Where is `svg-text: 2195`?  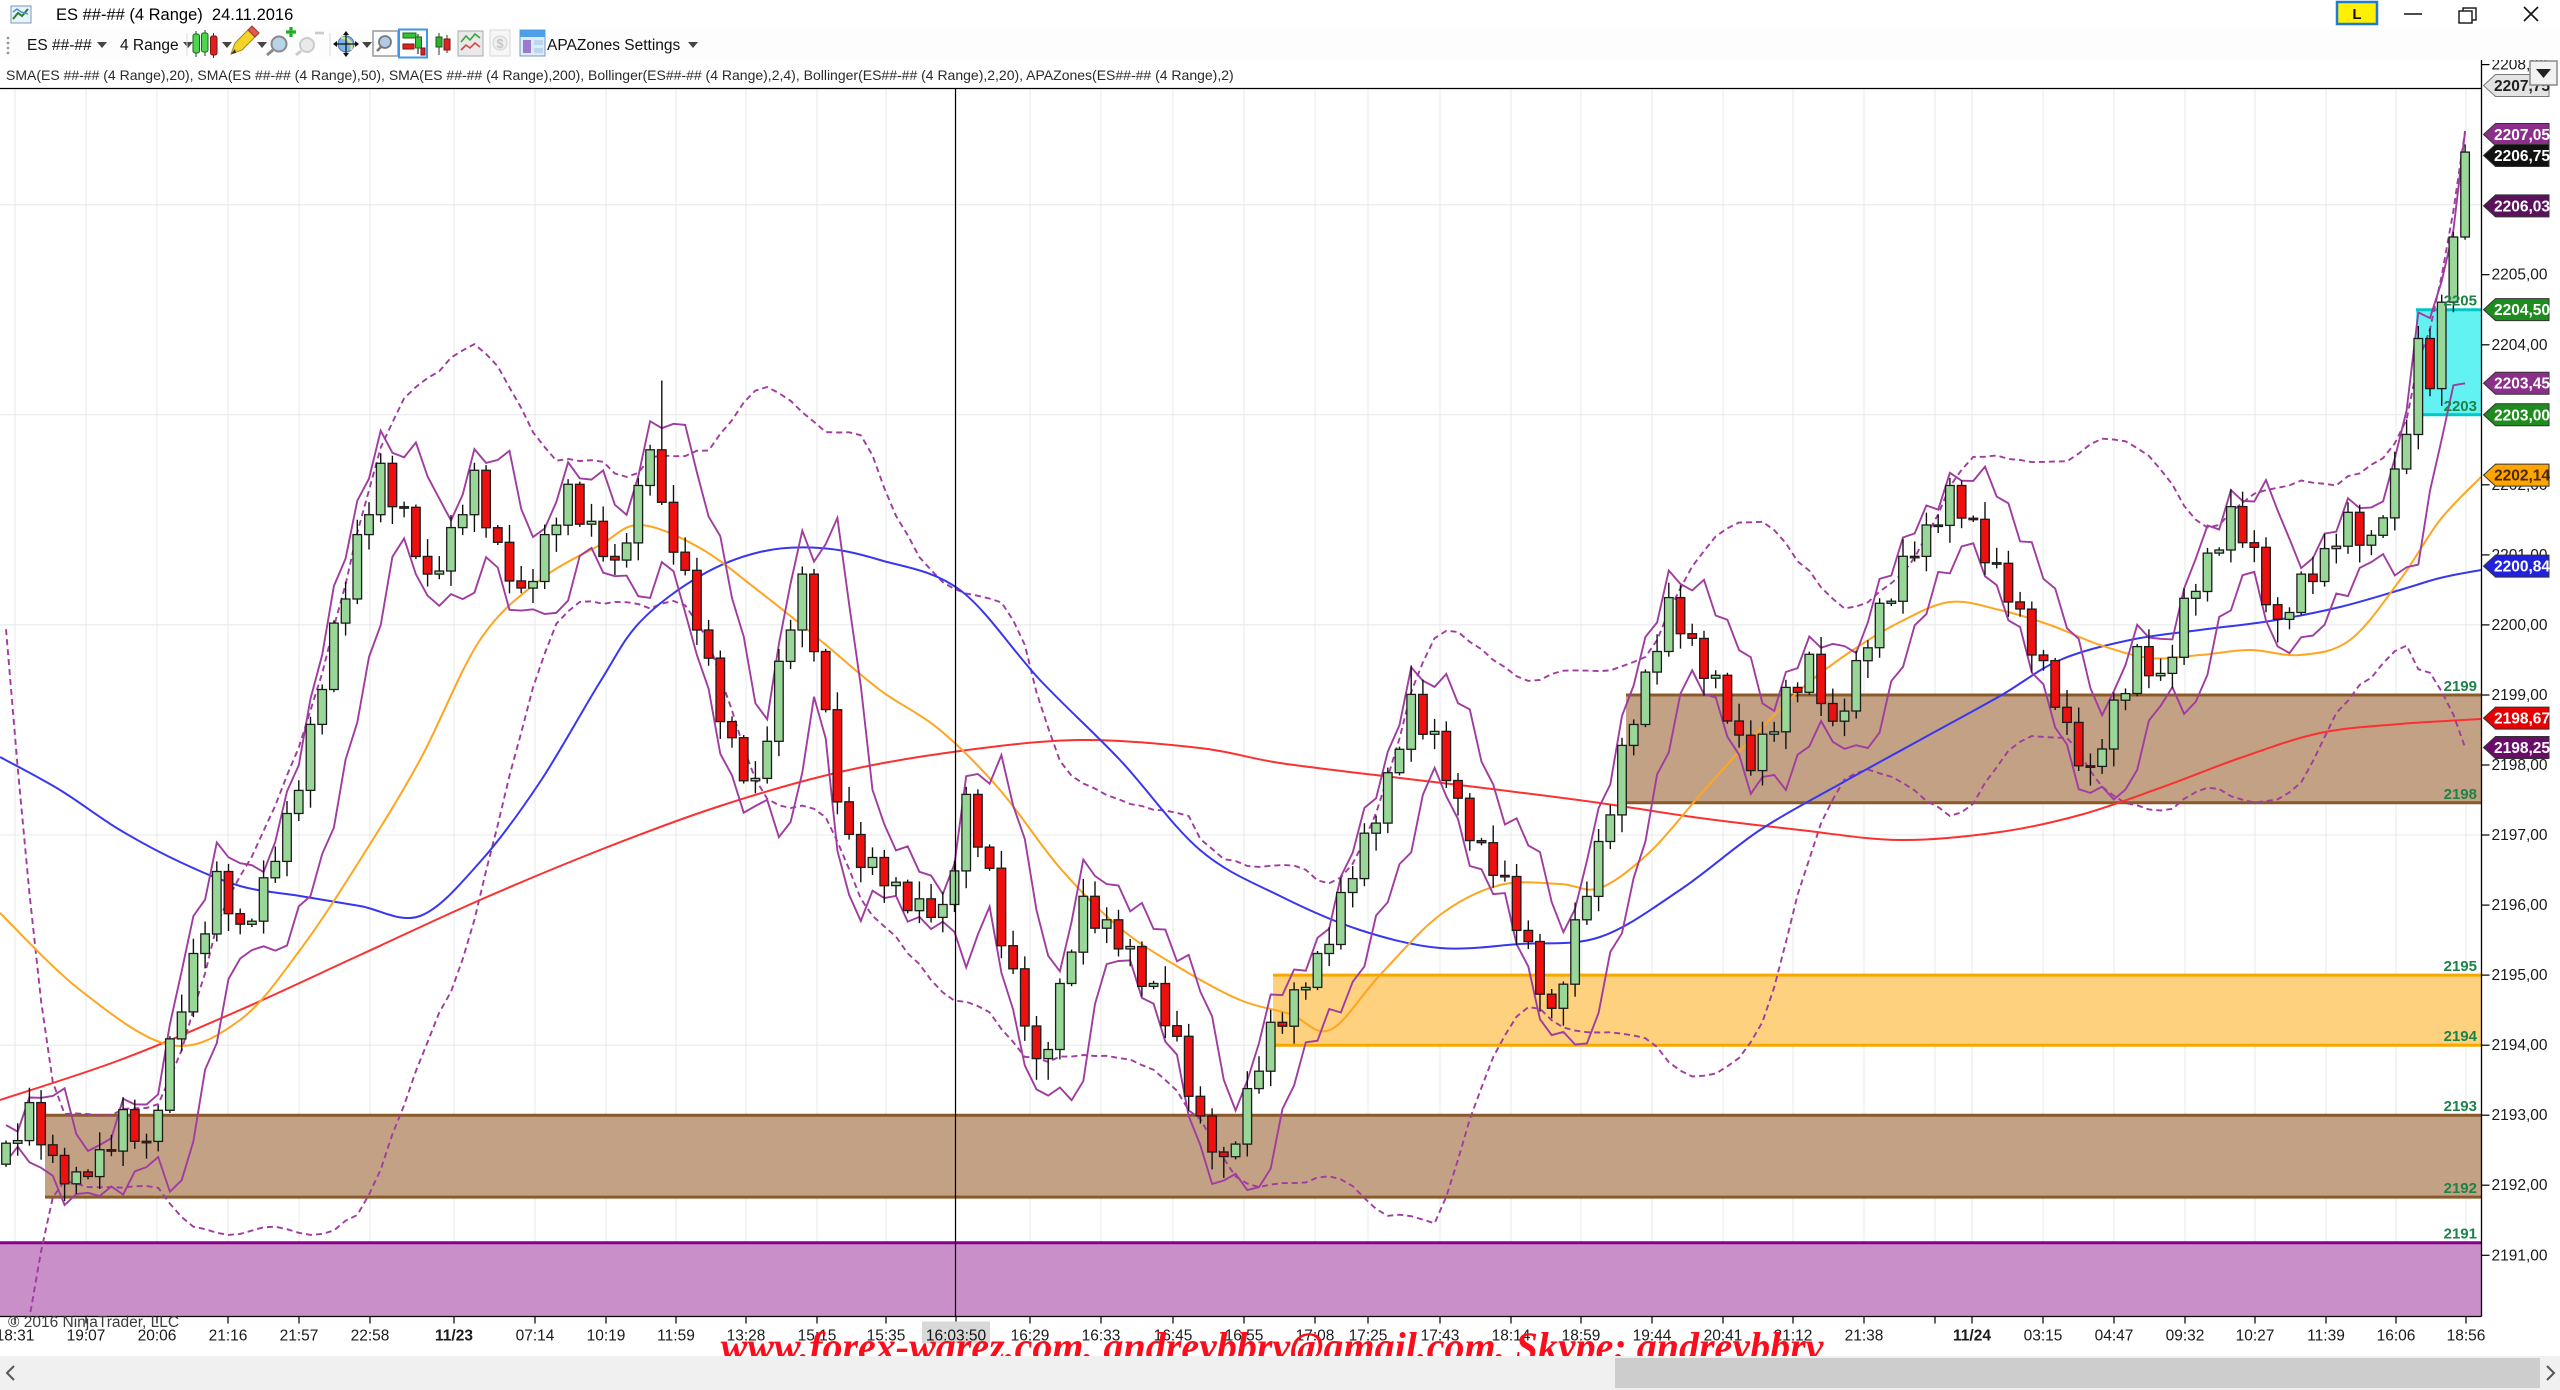
svg-text: 2195 is located at coordinates (2460, 966).